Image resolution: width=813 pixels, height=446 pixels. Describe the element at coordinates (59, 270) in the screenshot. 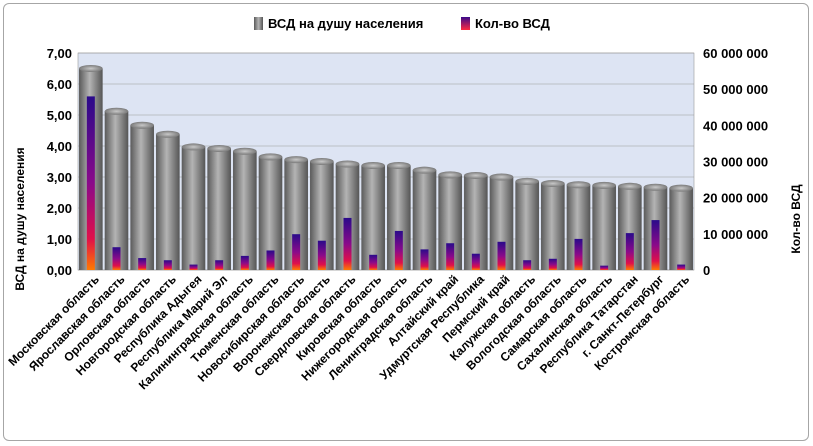

I see `left-tick-label: 0,00` at that location.